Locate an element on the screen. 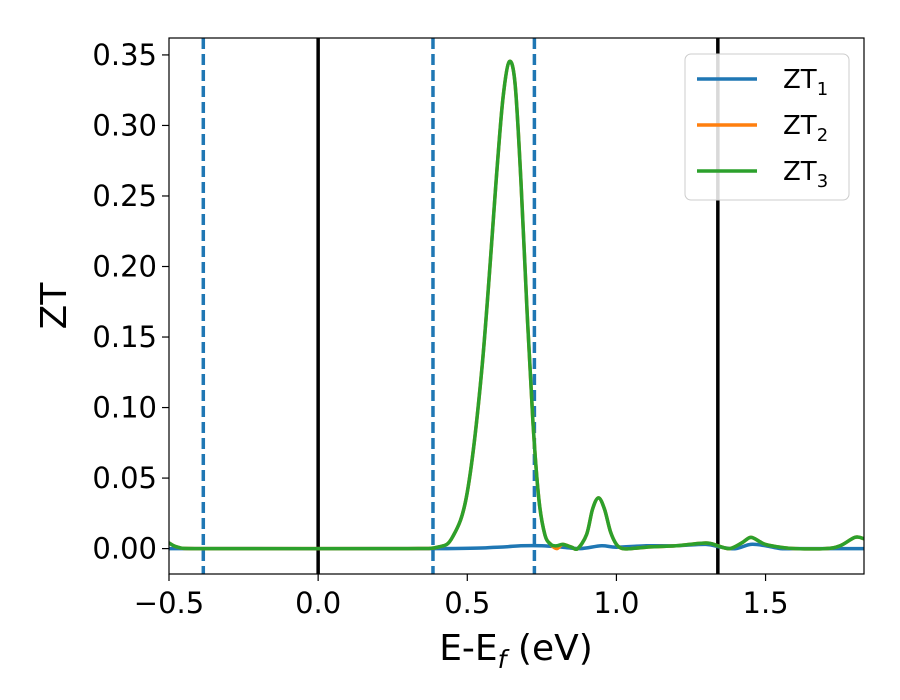 The image size is (900, 700). x-tick-label: 1.5 is located at coordinates (766, 603).